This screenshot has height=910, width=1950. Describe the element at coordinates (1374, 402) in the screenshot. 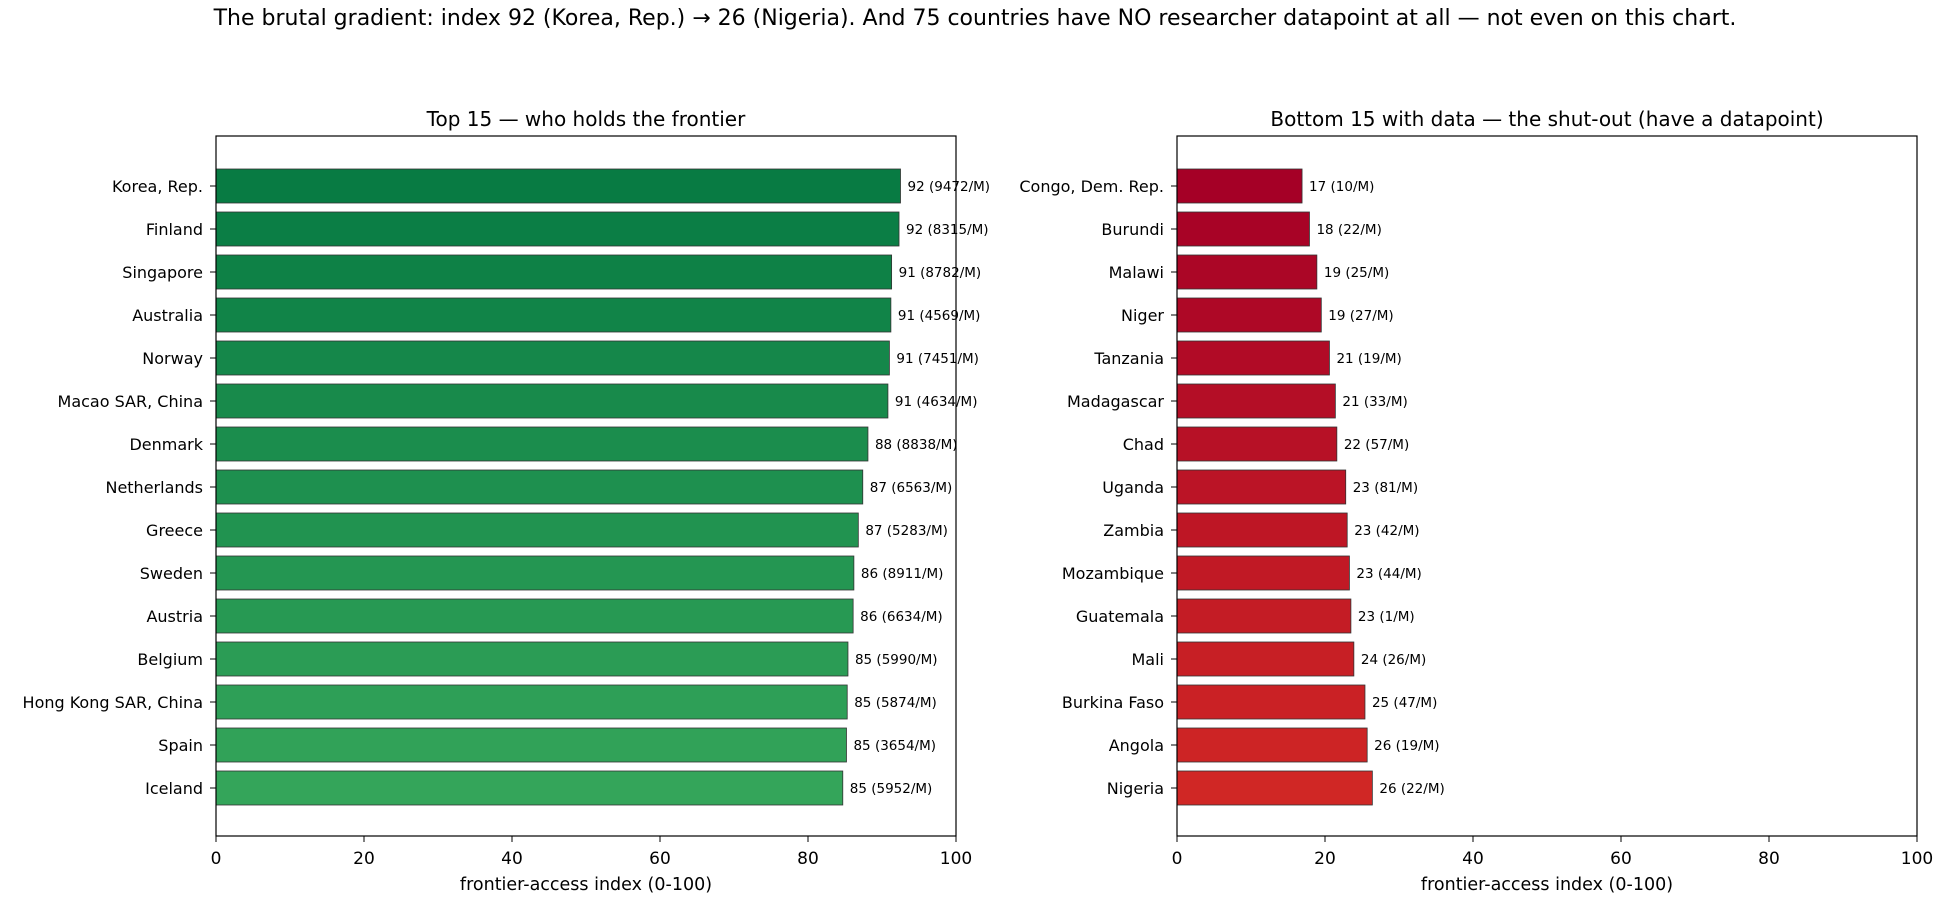

I see `bottom15-bar-value-label: 21 (33/M)` at that location.